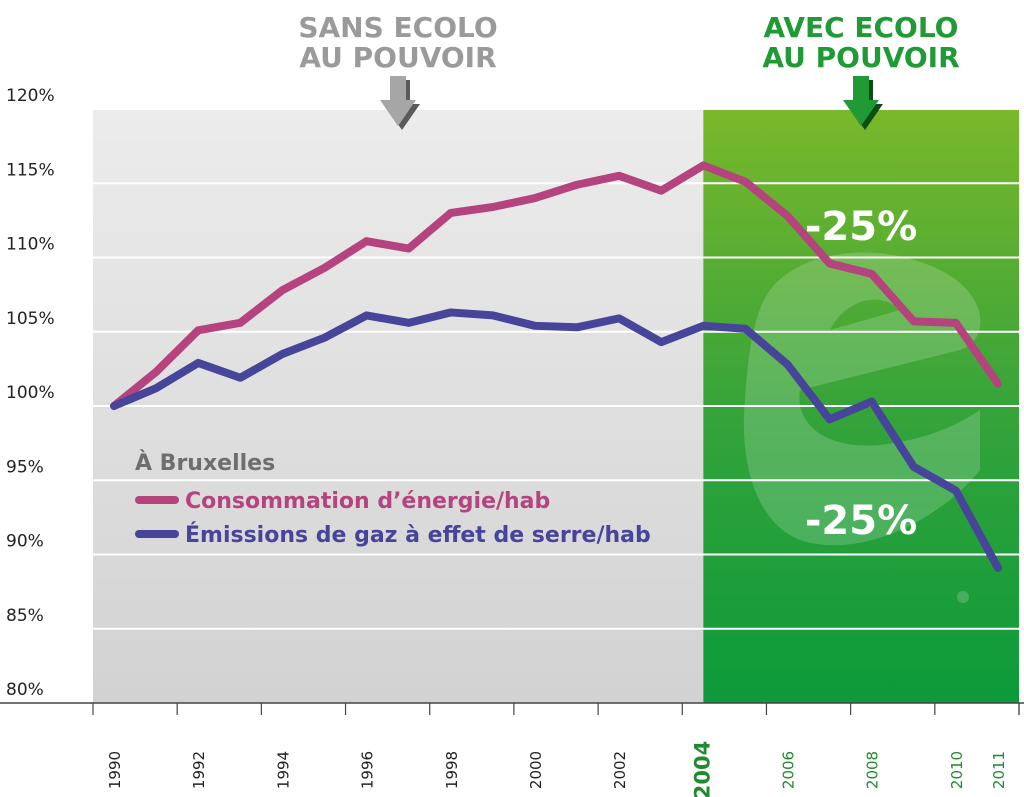 Image resolution: width=1024 pixels, height=797 pixels. What do you see at coordinates (863, 103) in the screenshot?
I see `green-down-arrow-icon` at bounding box center [863, 103].